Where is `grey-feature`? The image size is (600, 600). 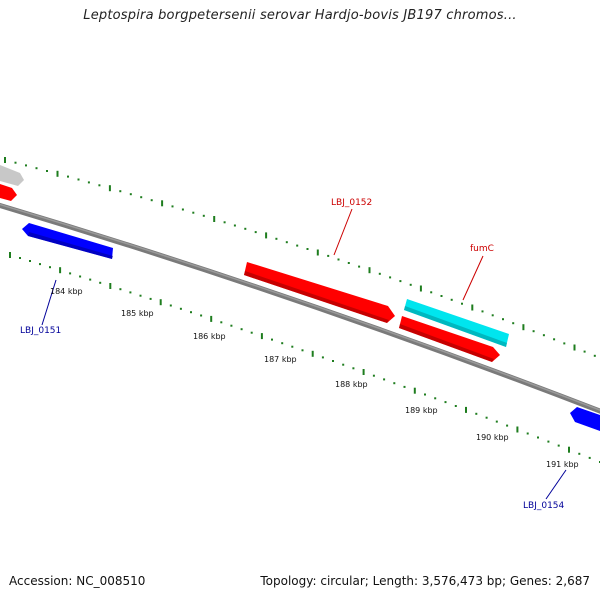
grey-feature is located at coordinates (12, 175).